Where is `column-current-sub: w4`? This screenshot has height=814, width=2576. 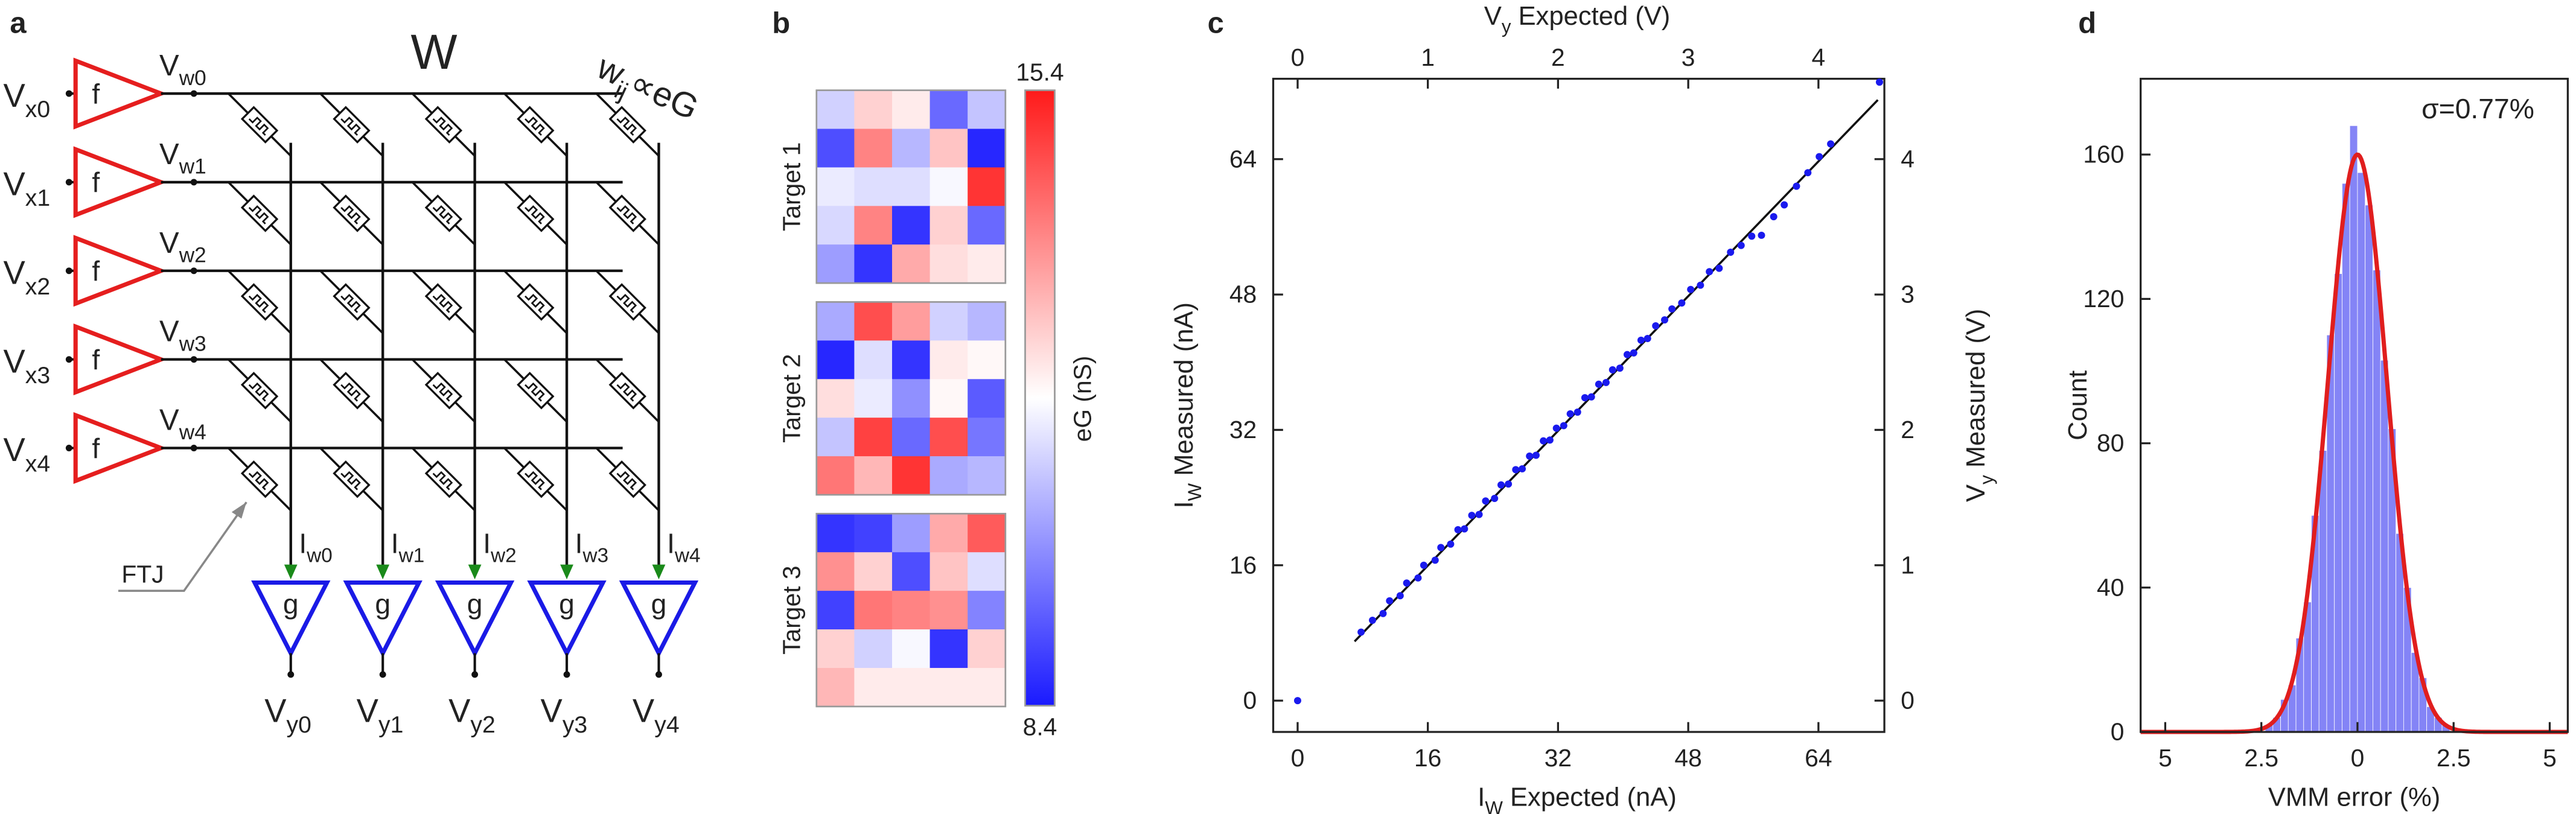 column-current-sub: w4 is located at coordinates (687, 555).